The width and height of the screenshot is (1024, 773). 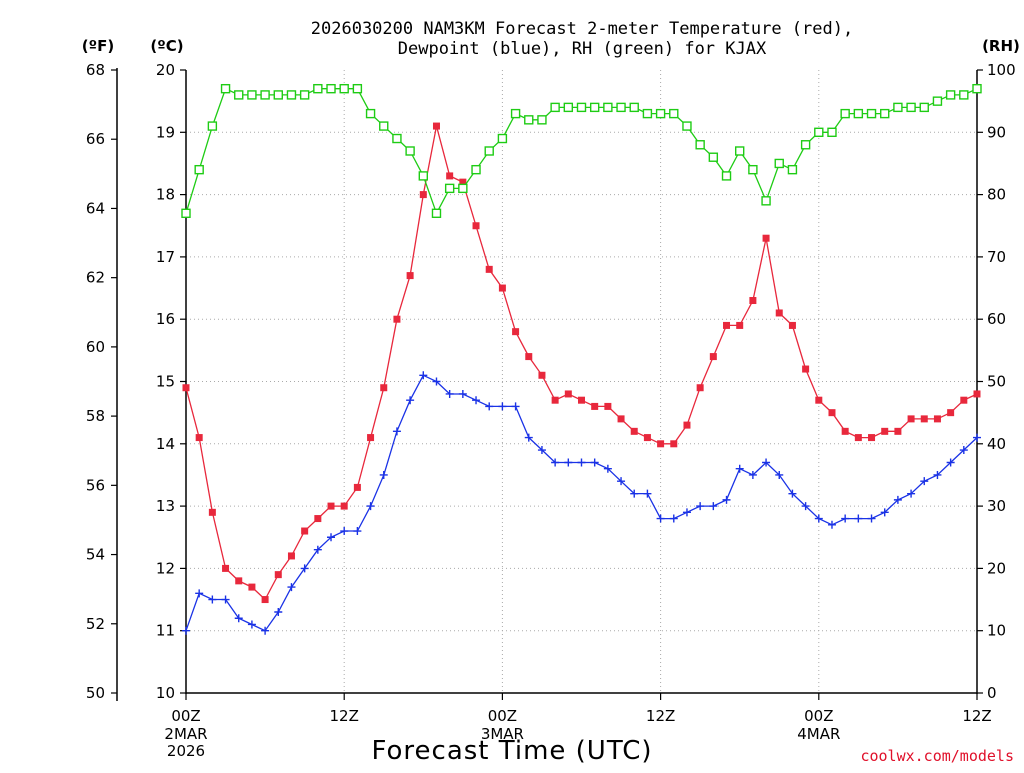 What do you see at coordinates (818, 734) in the screenshot?
I see `x-tick-day-label: 4MAR` at bounding box center [818, 734].